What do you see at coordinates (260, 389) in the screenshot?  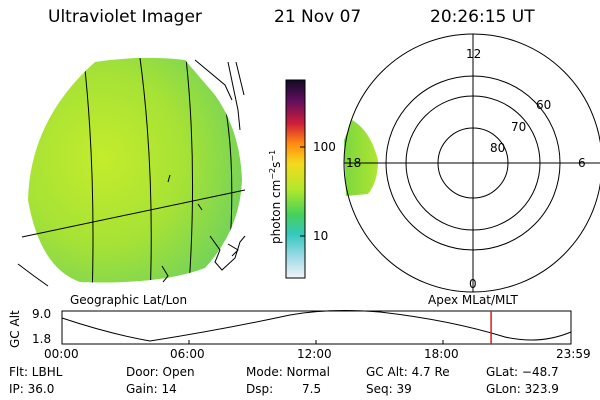 I see `info-dsp-label: Dsp:` at bounding box center [260, 389].